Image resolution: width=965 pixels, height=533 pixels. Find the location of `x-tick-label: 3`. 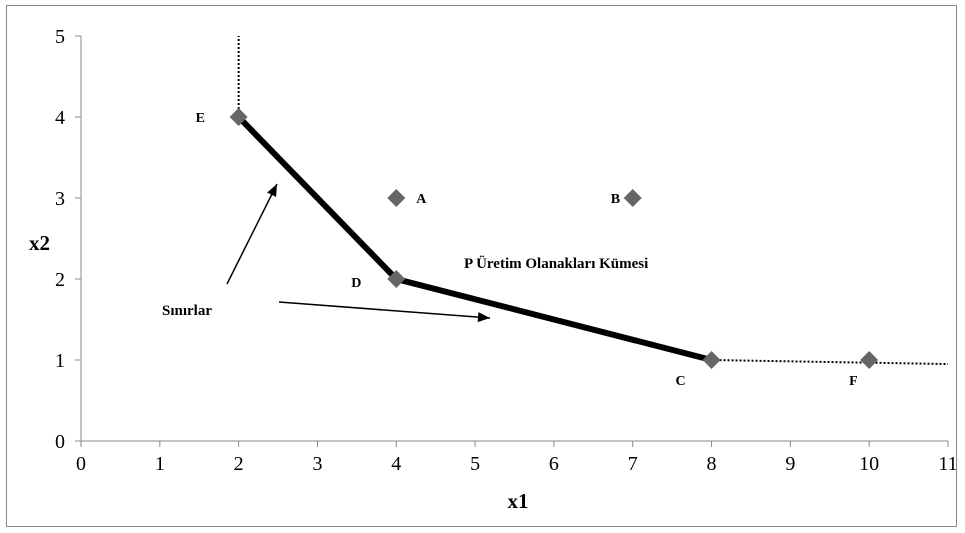

x-tick-label: 3 is located at coordinates (317, 464).